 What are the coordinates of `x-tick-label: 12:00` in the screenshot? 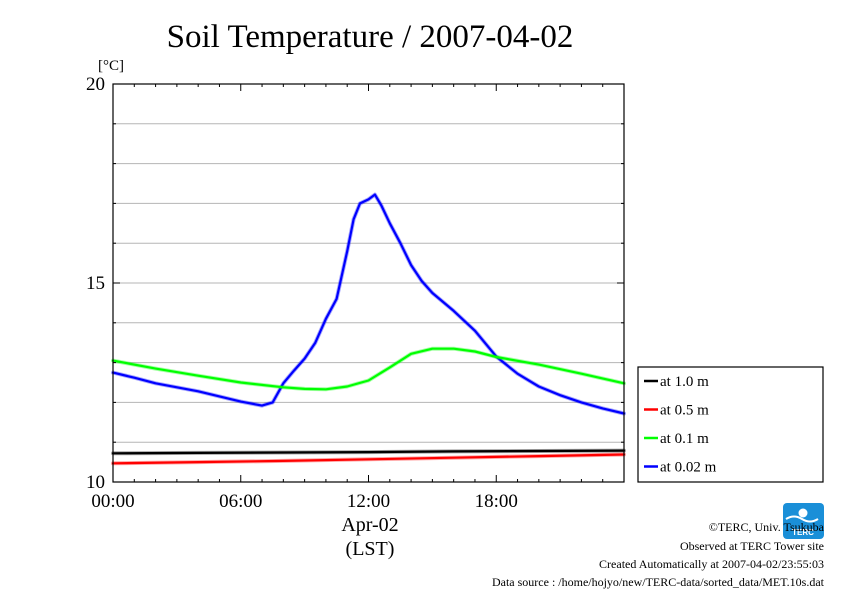 It's located at (368, 501).